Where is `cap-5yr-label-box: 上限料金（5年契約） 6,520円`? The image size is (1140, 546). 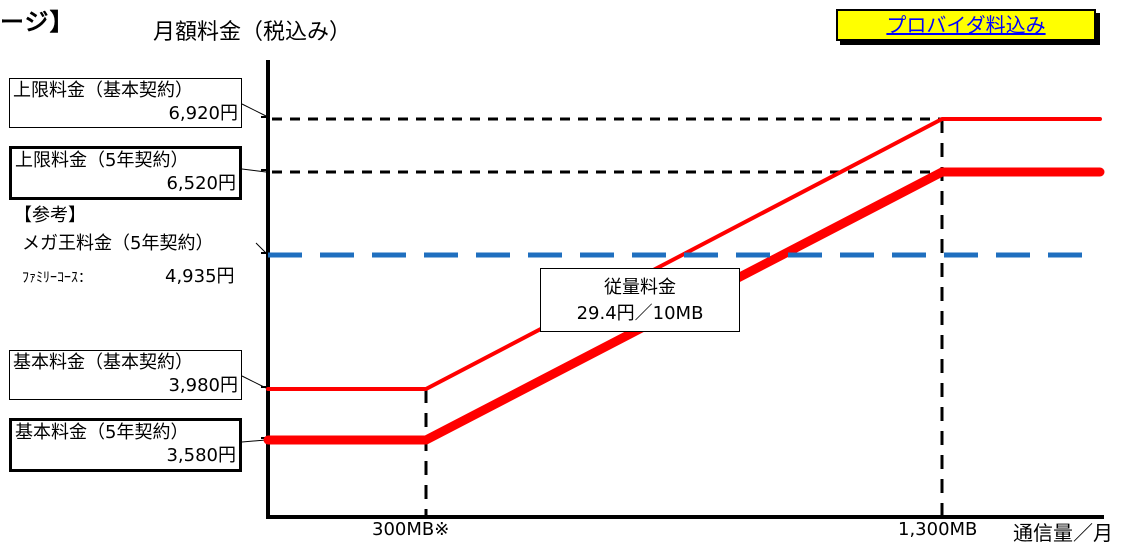 cap-5yr-label-box: 上限料金（5年契約） 6,520円 is located at coordinates (125, 173).